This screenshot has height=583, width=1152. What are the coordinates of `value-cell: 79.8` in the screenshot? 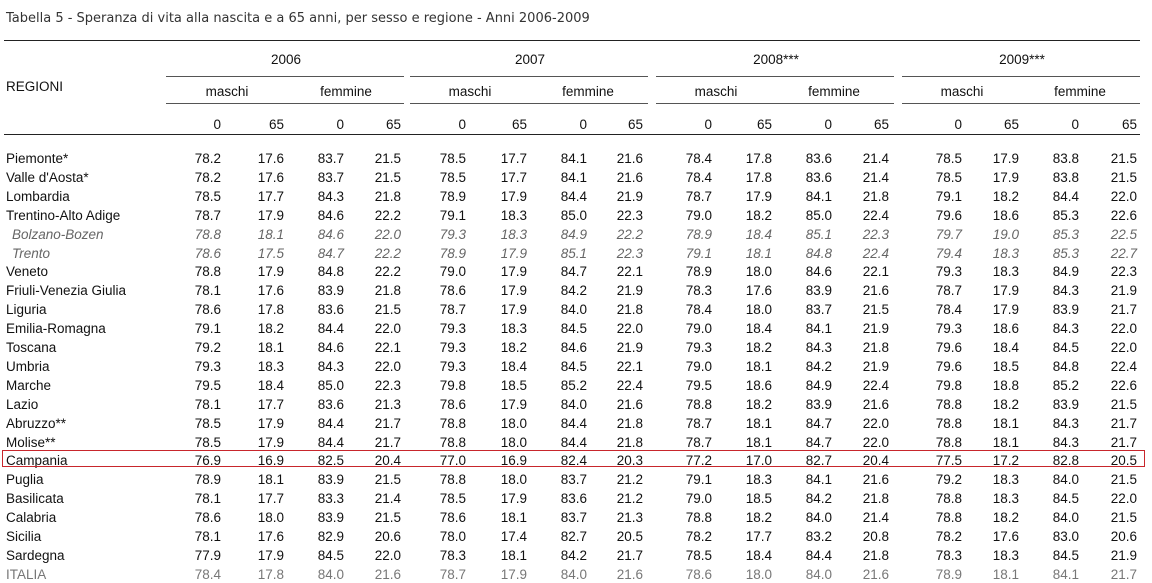 It's located at (948, 385).